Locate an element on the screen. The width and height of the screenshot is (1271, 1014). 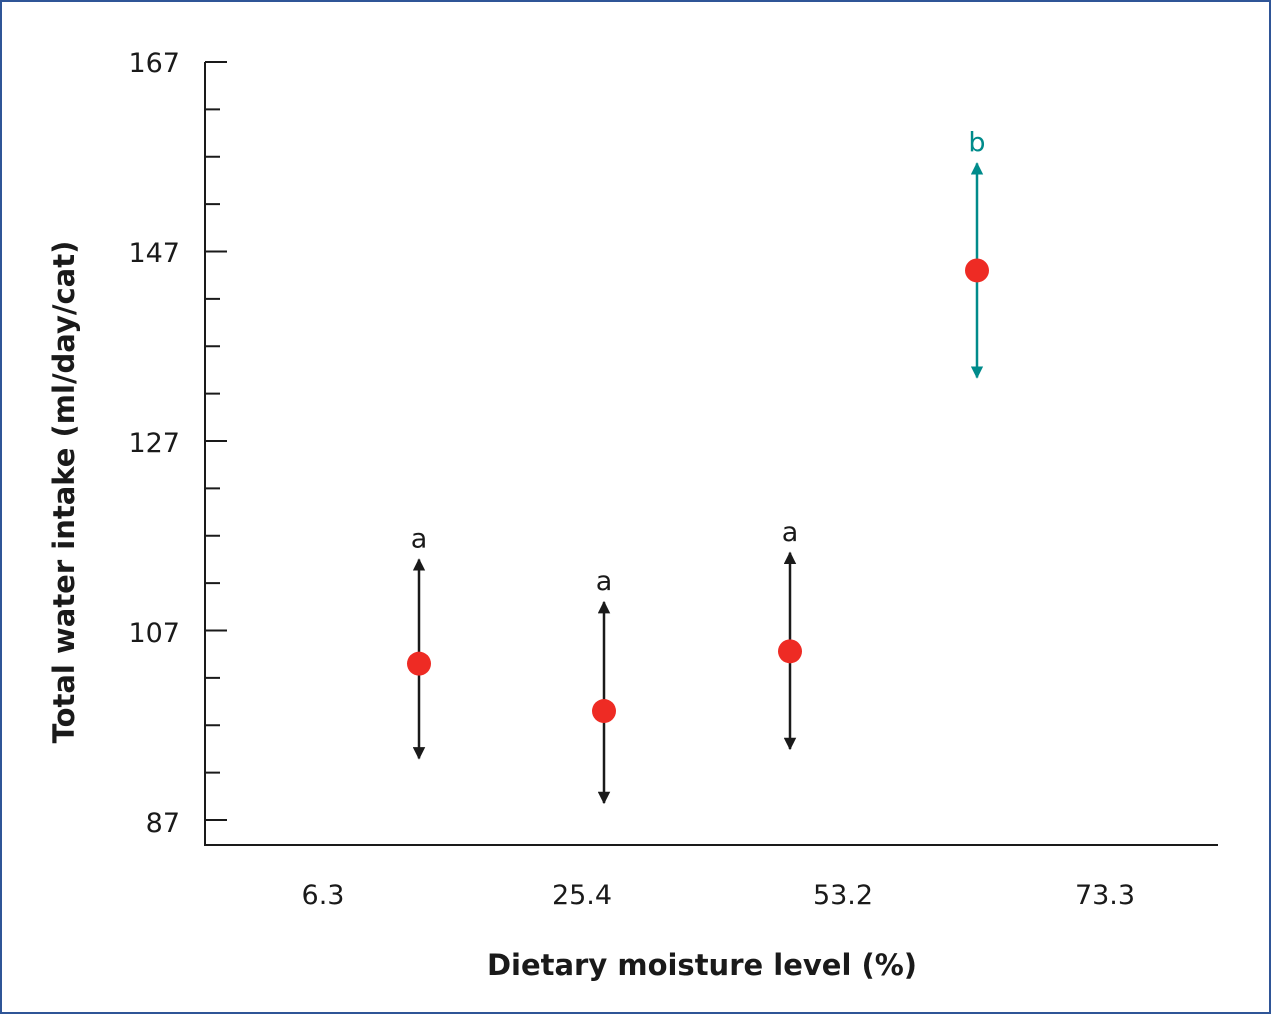
x-tick-label: 53.2 is located at coordinates (843, 895).